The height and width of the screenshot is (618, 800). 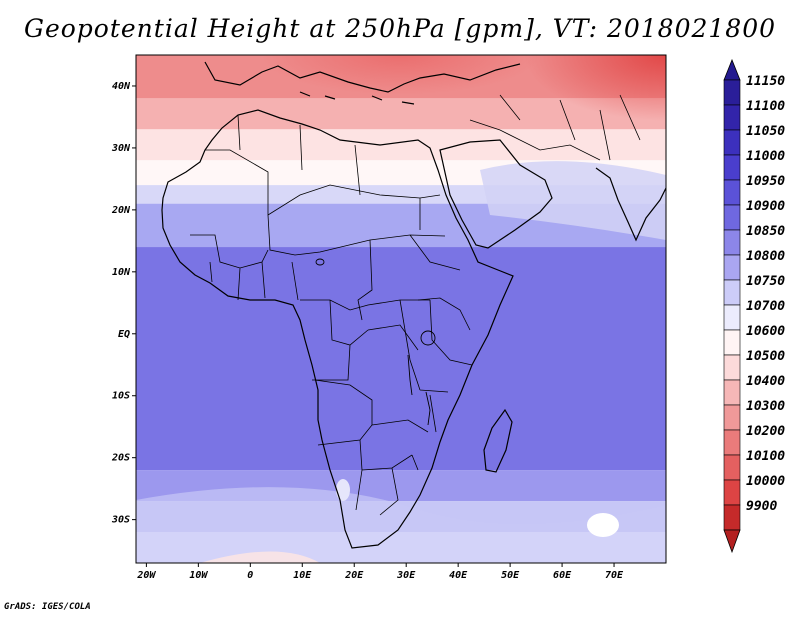 I want to click on latitude-axis: 40N 30N 20N 10N EQ 10S 20S 30S, so click(x=123, y=303).